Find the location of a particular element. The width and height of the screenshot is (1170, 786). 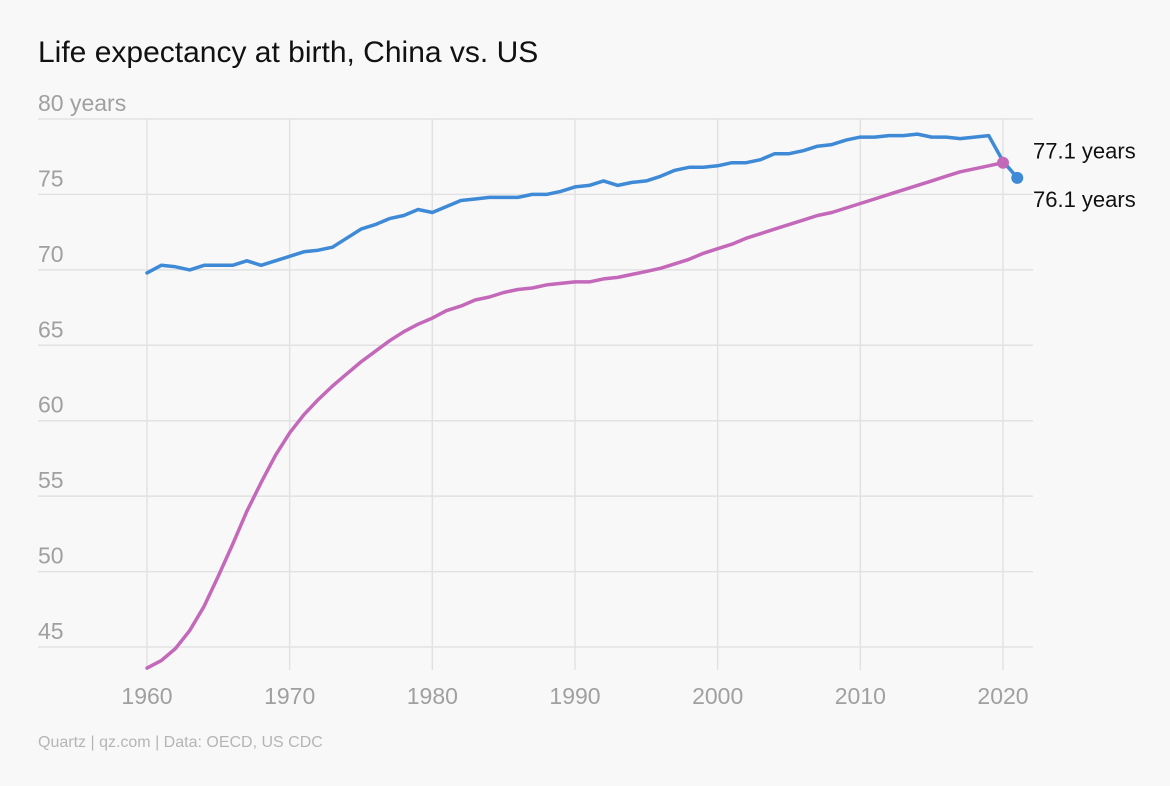

y-tick-label: 80 years is located at coordinates (82, 103).